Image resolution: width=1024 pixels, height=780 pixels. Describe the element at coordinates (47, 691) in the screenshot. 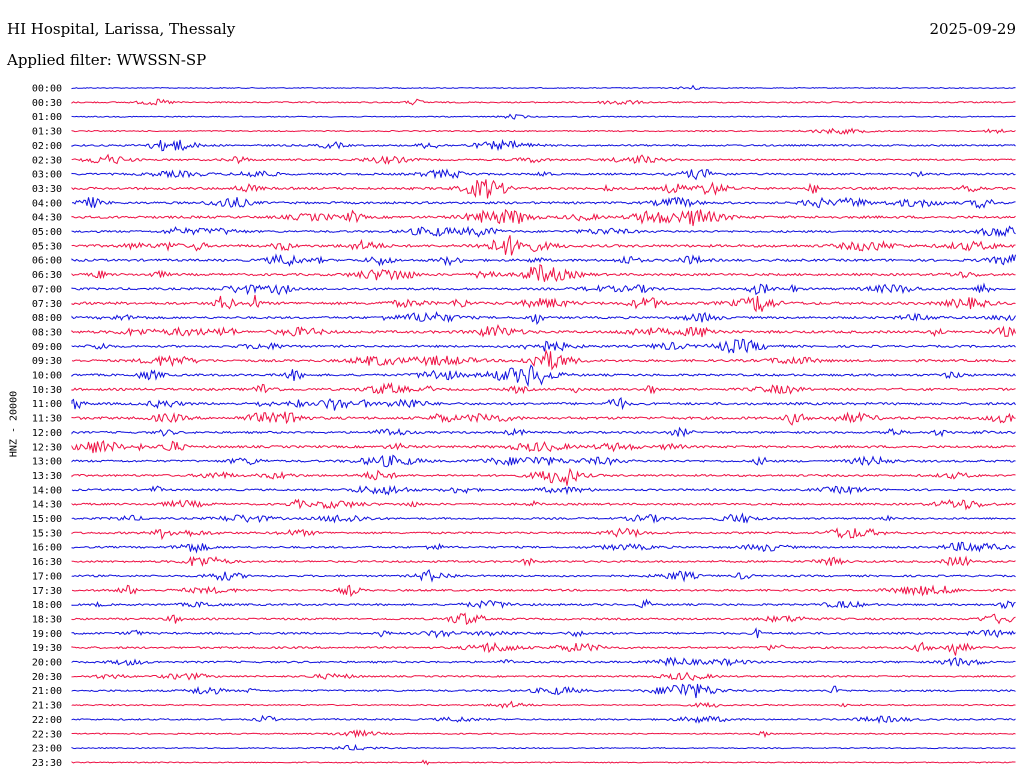

I see `trace-time-label: 21:00` at that location.